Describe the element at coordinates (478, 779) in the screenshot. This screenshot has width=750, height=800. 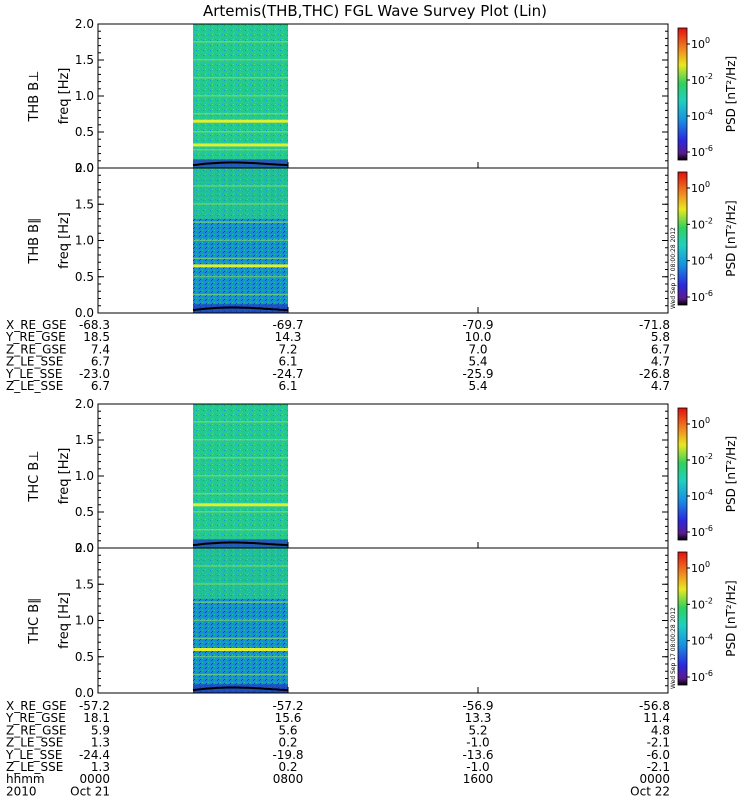
I see `ephemeris-value: 1600` at that location.